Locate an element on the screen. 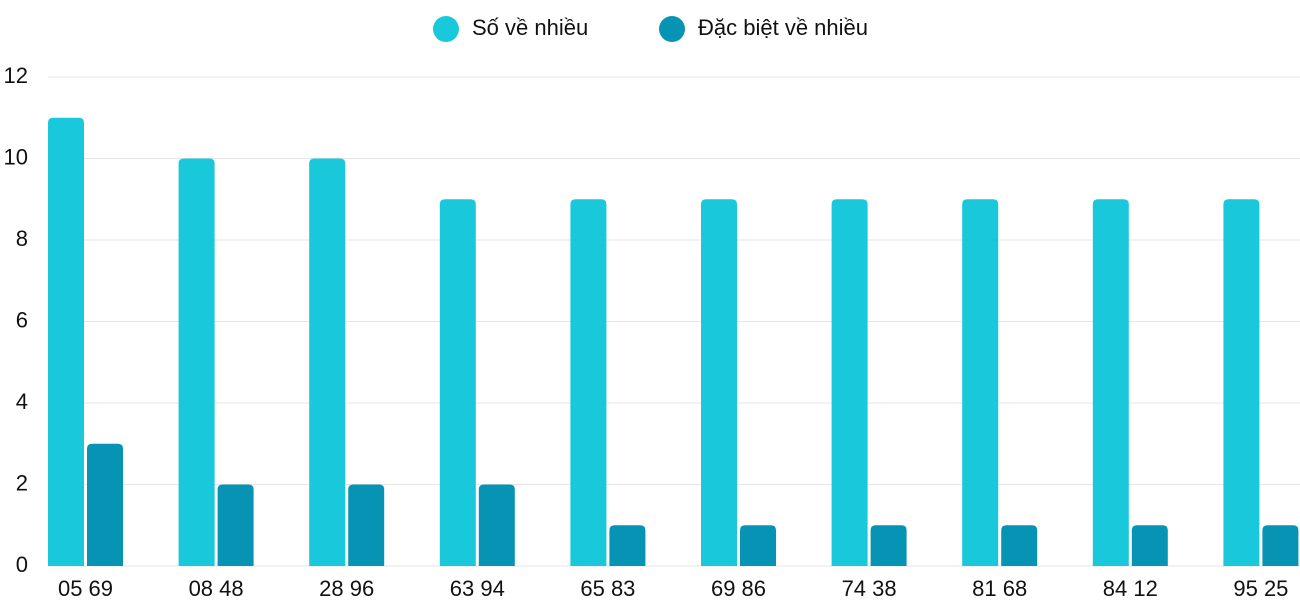  y-tick-label: 2 is located at coordinates (22, 482).